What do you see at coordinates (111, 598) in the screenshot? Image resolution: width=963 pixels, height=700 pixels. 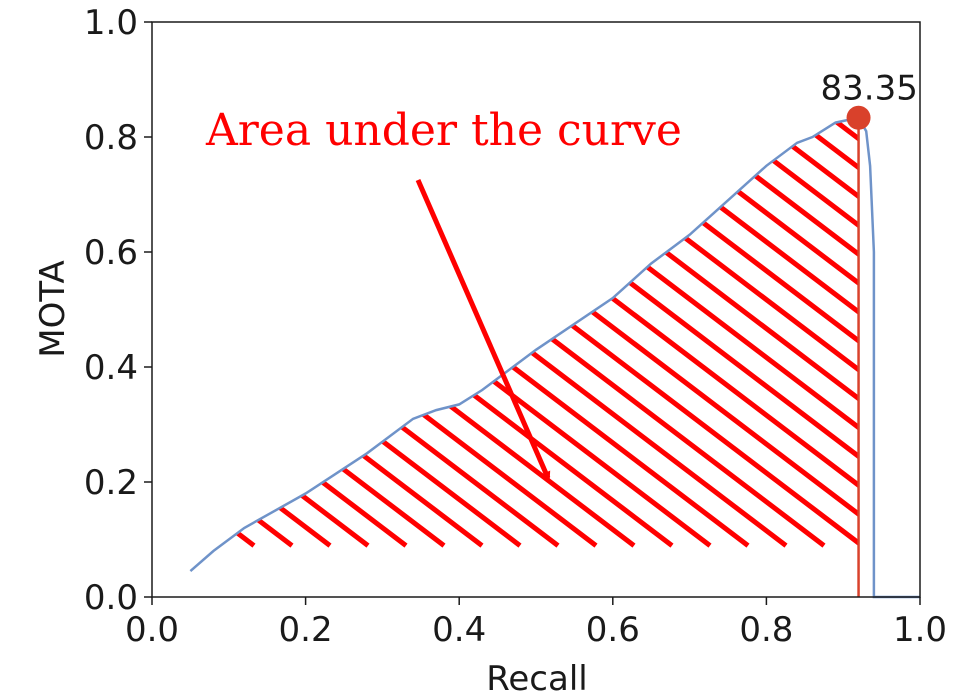 I see `y-tick-label: 0.0` at bounding box center [111, 598].